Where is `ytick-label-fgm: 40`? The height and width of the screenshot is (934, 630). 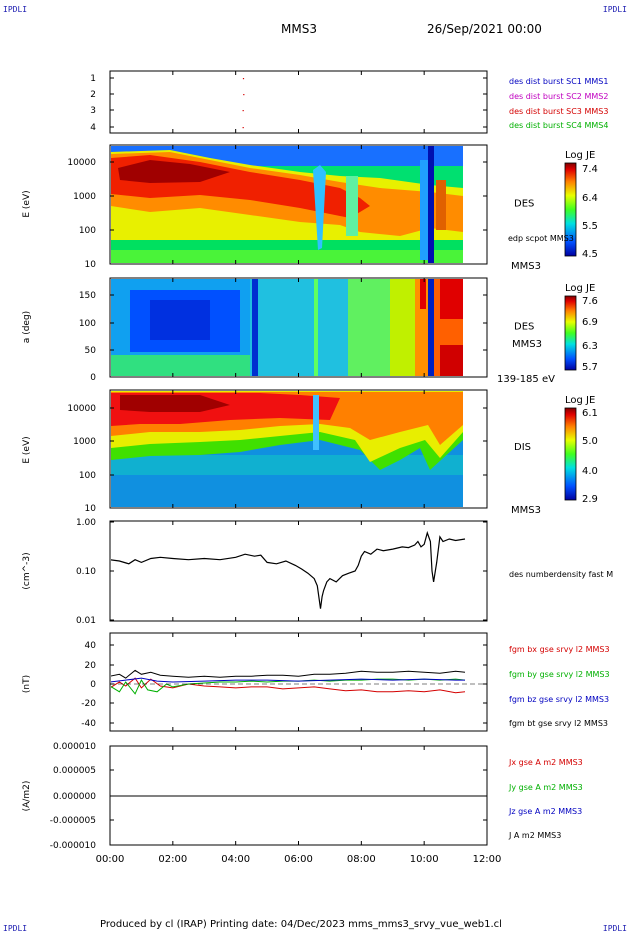
ytick-label-fgm: 40 is located at coordinates (91, 646).